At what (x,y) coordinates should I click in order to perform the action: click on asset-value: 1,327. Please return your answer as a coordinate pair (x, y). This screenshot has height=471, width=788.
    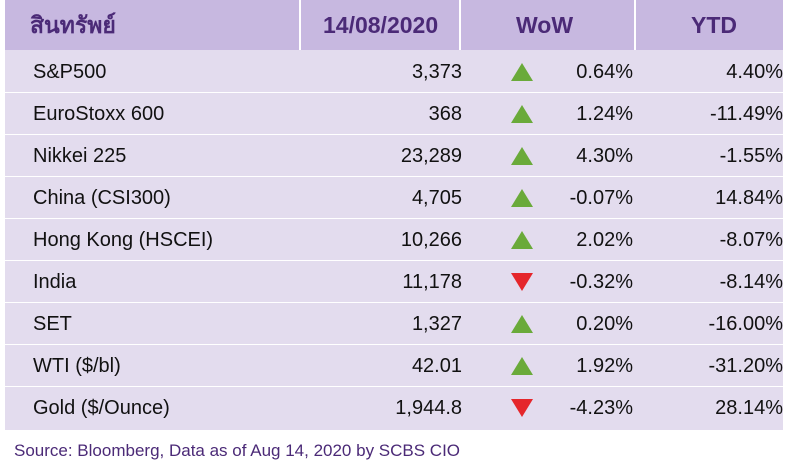
    Looking at the image, I should click on (436, 324).